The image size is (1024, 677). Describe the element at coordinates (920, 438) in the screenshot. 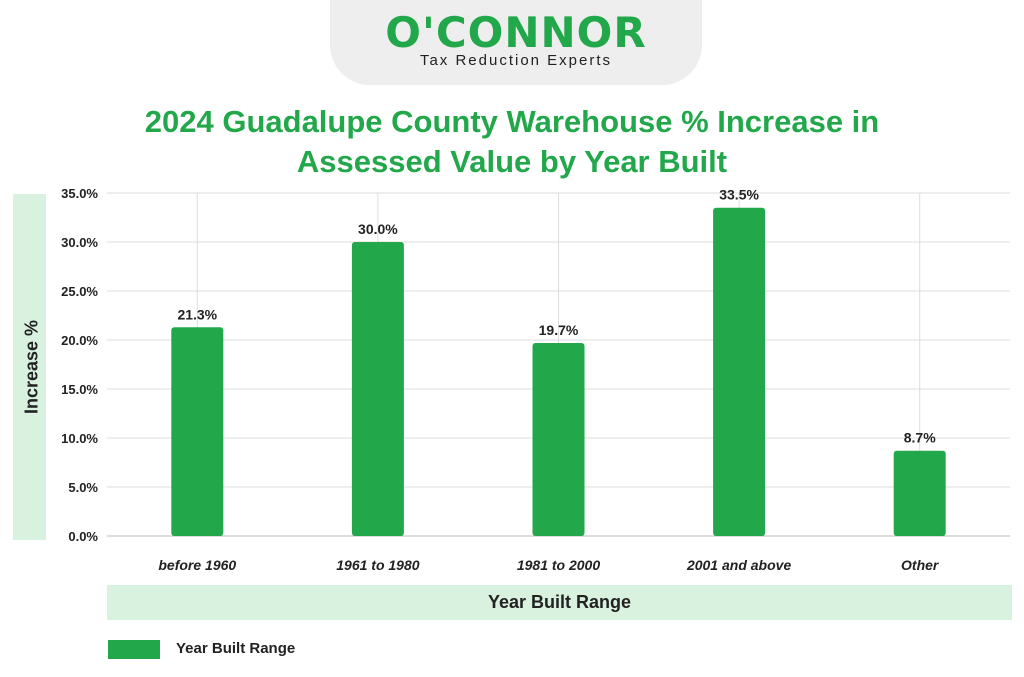

I see `data-label: 8.7%` at that location.